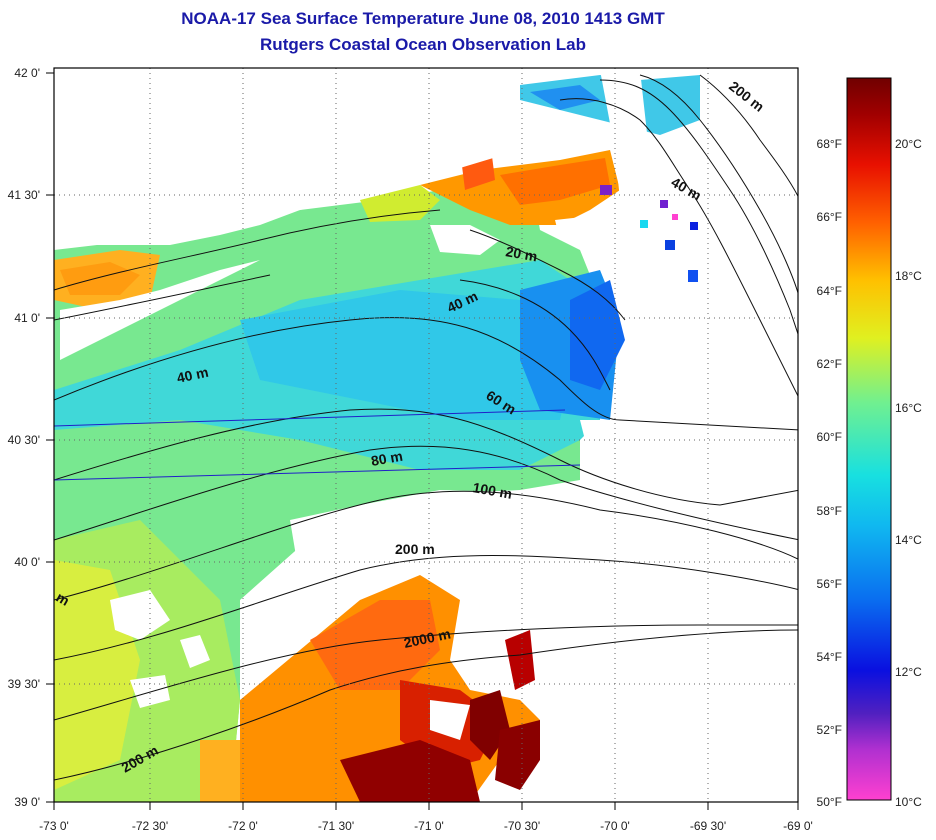 This screenshot has width=936, height=840. Describe the element at coordinates (522, 826) in the screenshot. I see `lon-label: -70 30'` at that location.